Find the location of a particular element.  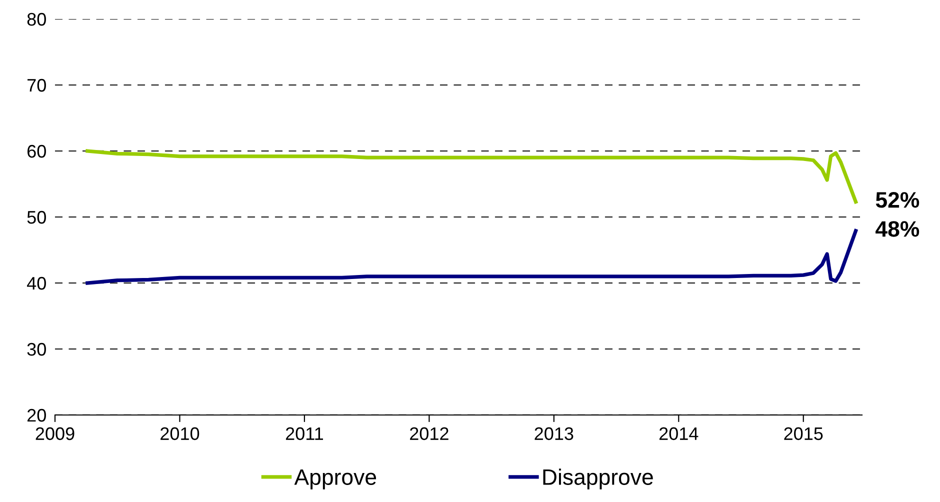

x-tick-label: 2013 is located at coordinates (554, 433).